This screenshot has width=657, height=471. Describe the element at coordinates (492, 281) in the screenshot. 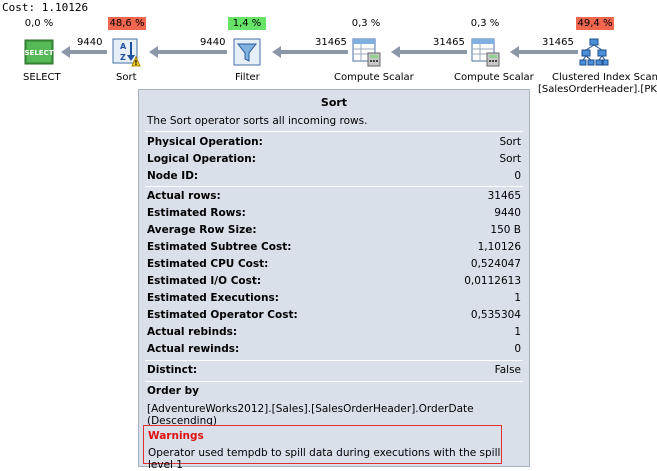

I see `property-value: 0,0112613` at that location.